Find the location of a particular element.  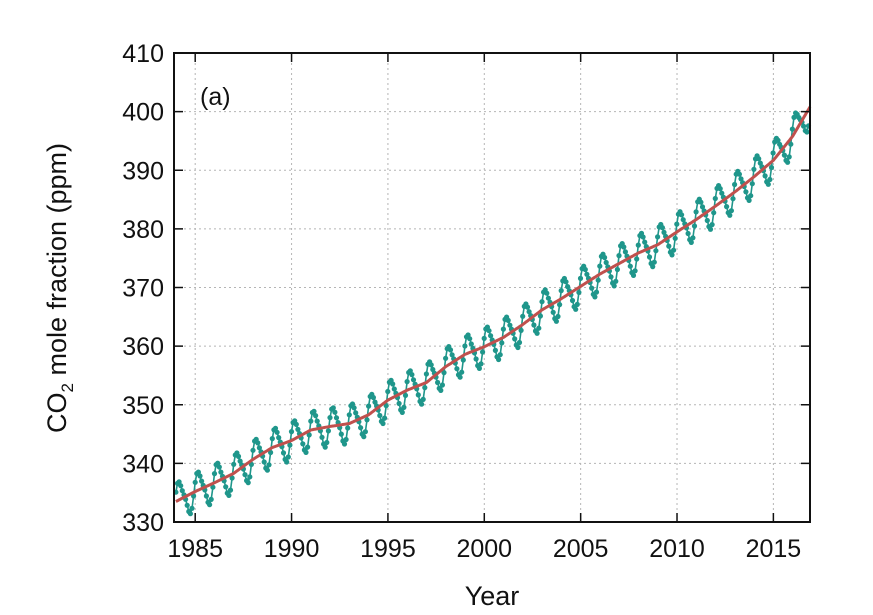

x-tick-label: 1995 is located at coordinates (388, 549).